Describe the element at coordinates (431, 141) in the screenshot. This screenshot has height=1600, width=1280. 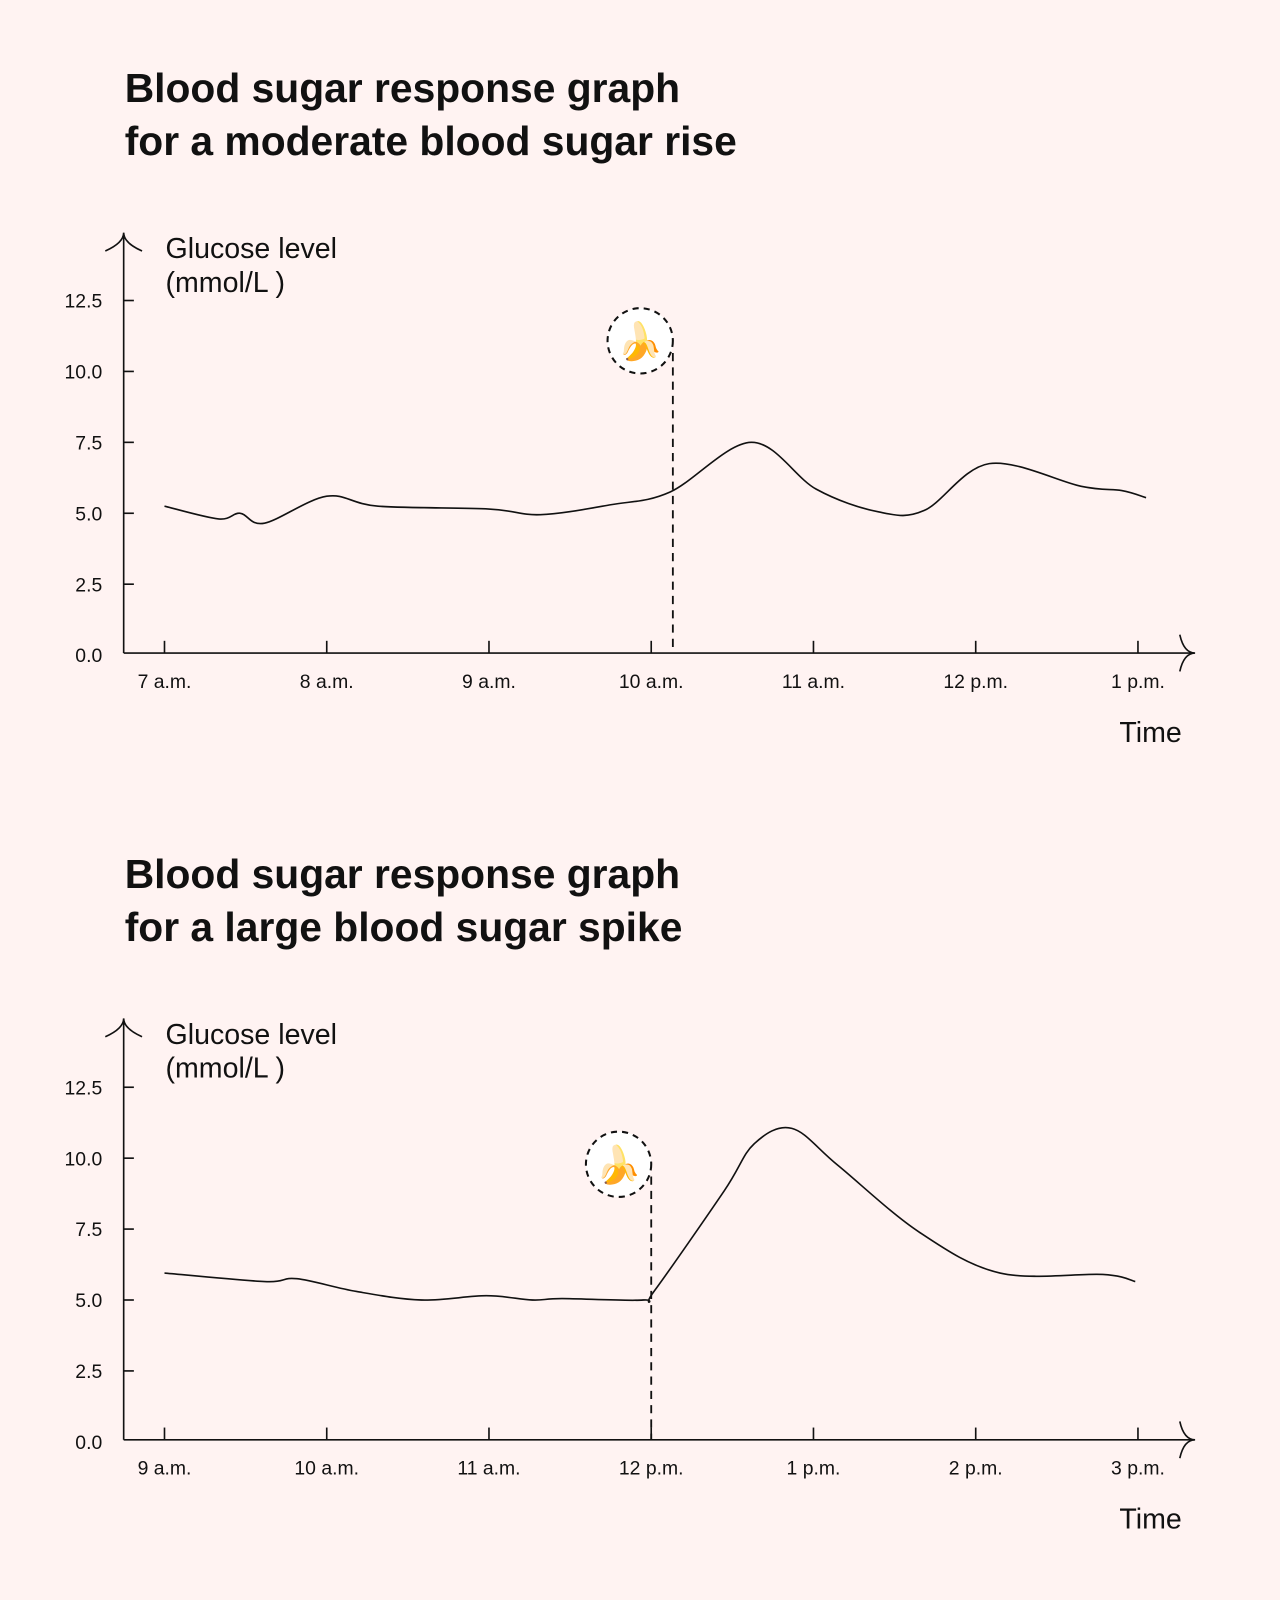
I see `chart-title-line2: for a moderate blood sugar rise` at that location.